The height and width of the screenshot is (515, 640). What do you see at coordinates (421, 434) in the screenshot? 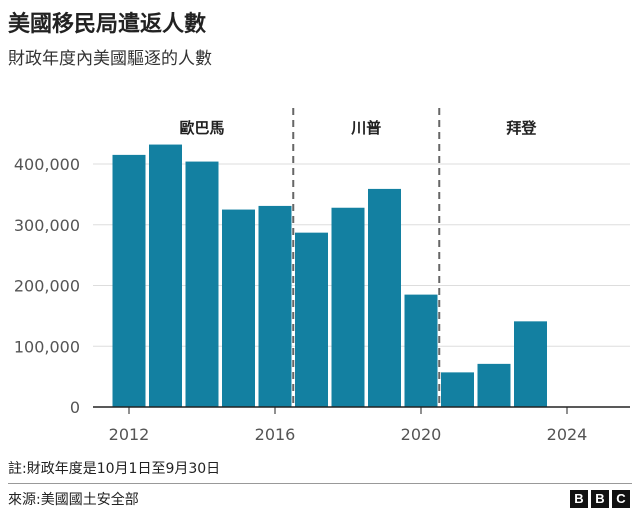
I see `x-tick-label: 2020` at bounding box center [421, 434].